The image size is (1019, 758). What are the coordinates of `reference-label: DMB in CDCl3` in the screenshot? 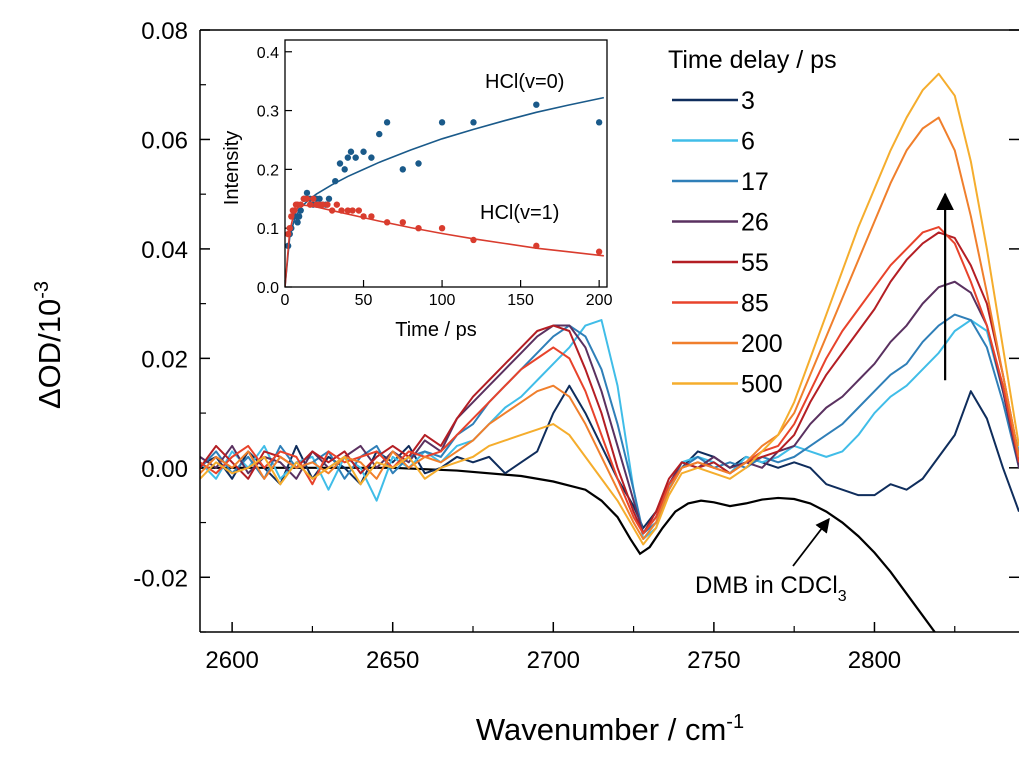 It's located at (771, 588).